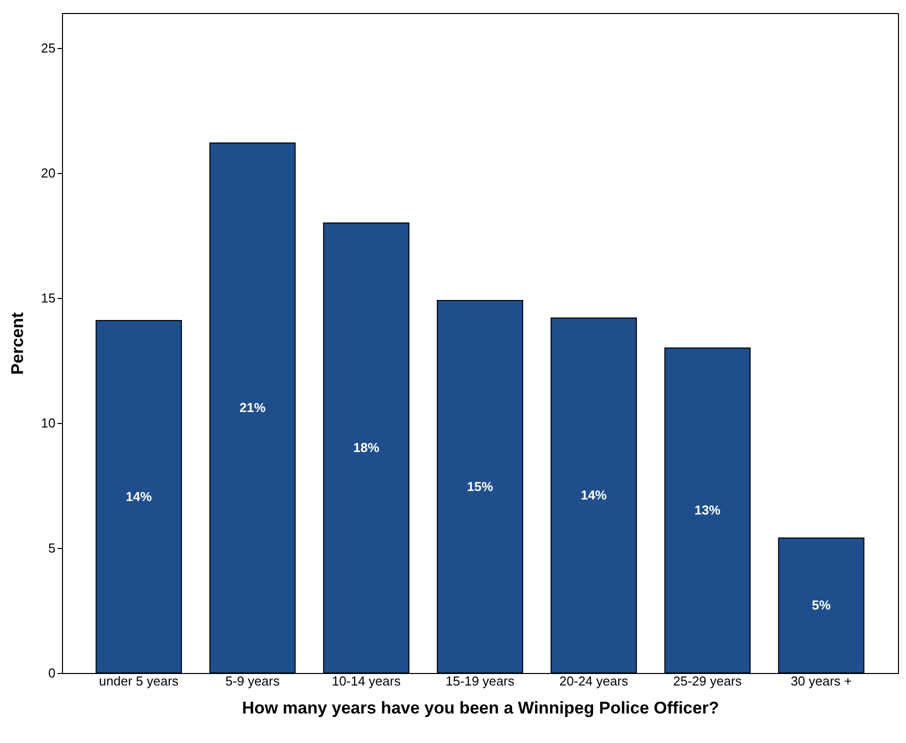 The width and height of the screenshot is (906, 743). I want to click on data-label: 13%, so click(707, 510).